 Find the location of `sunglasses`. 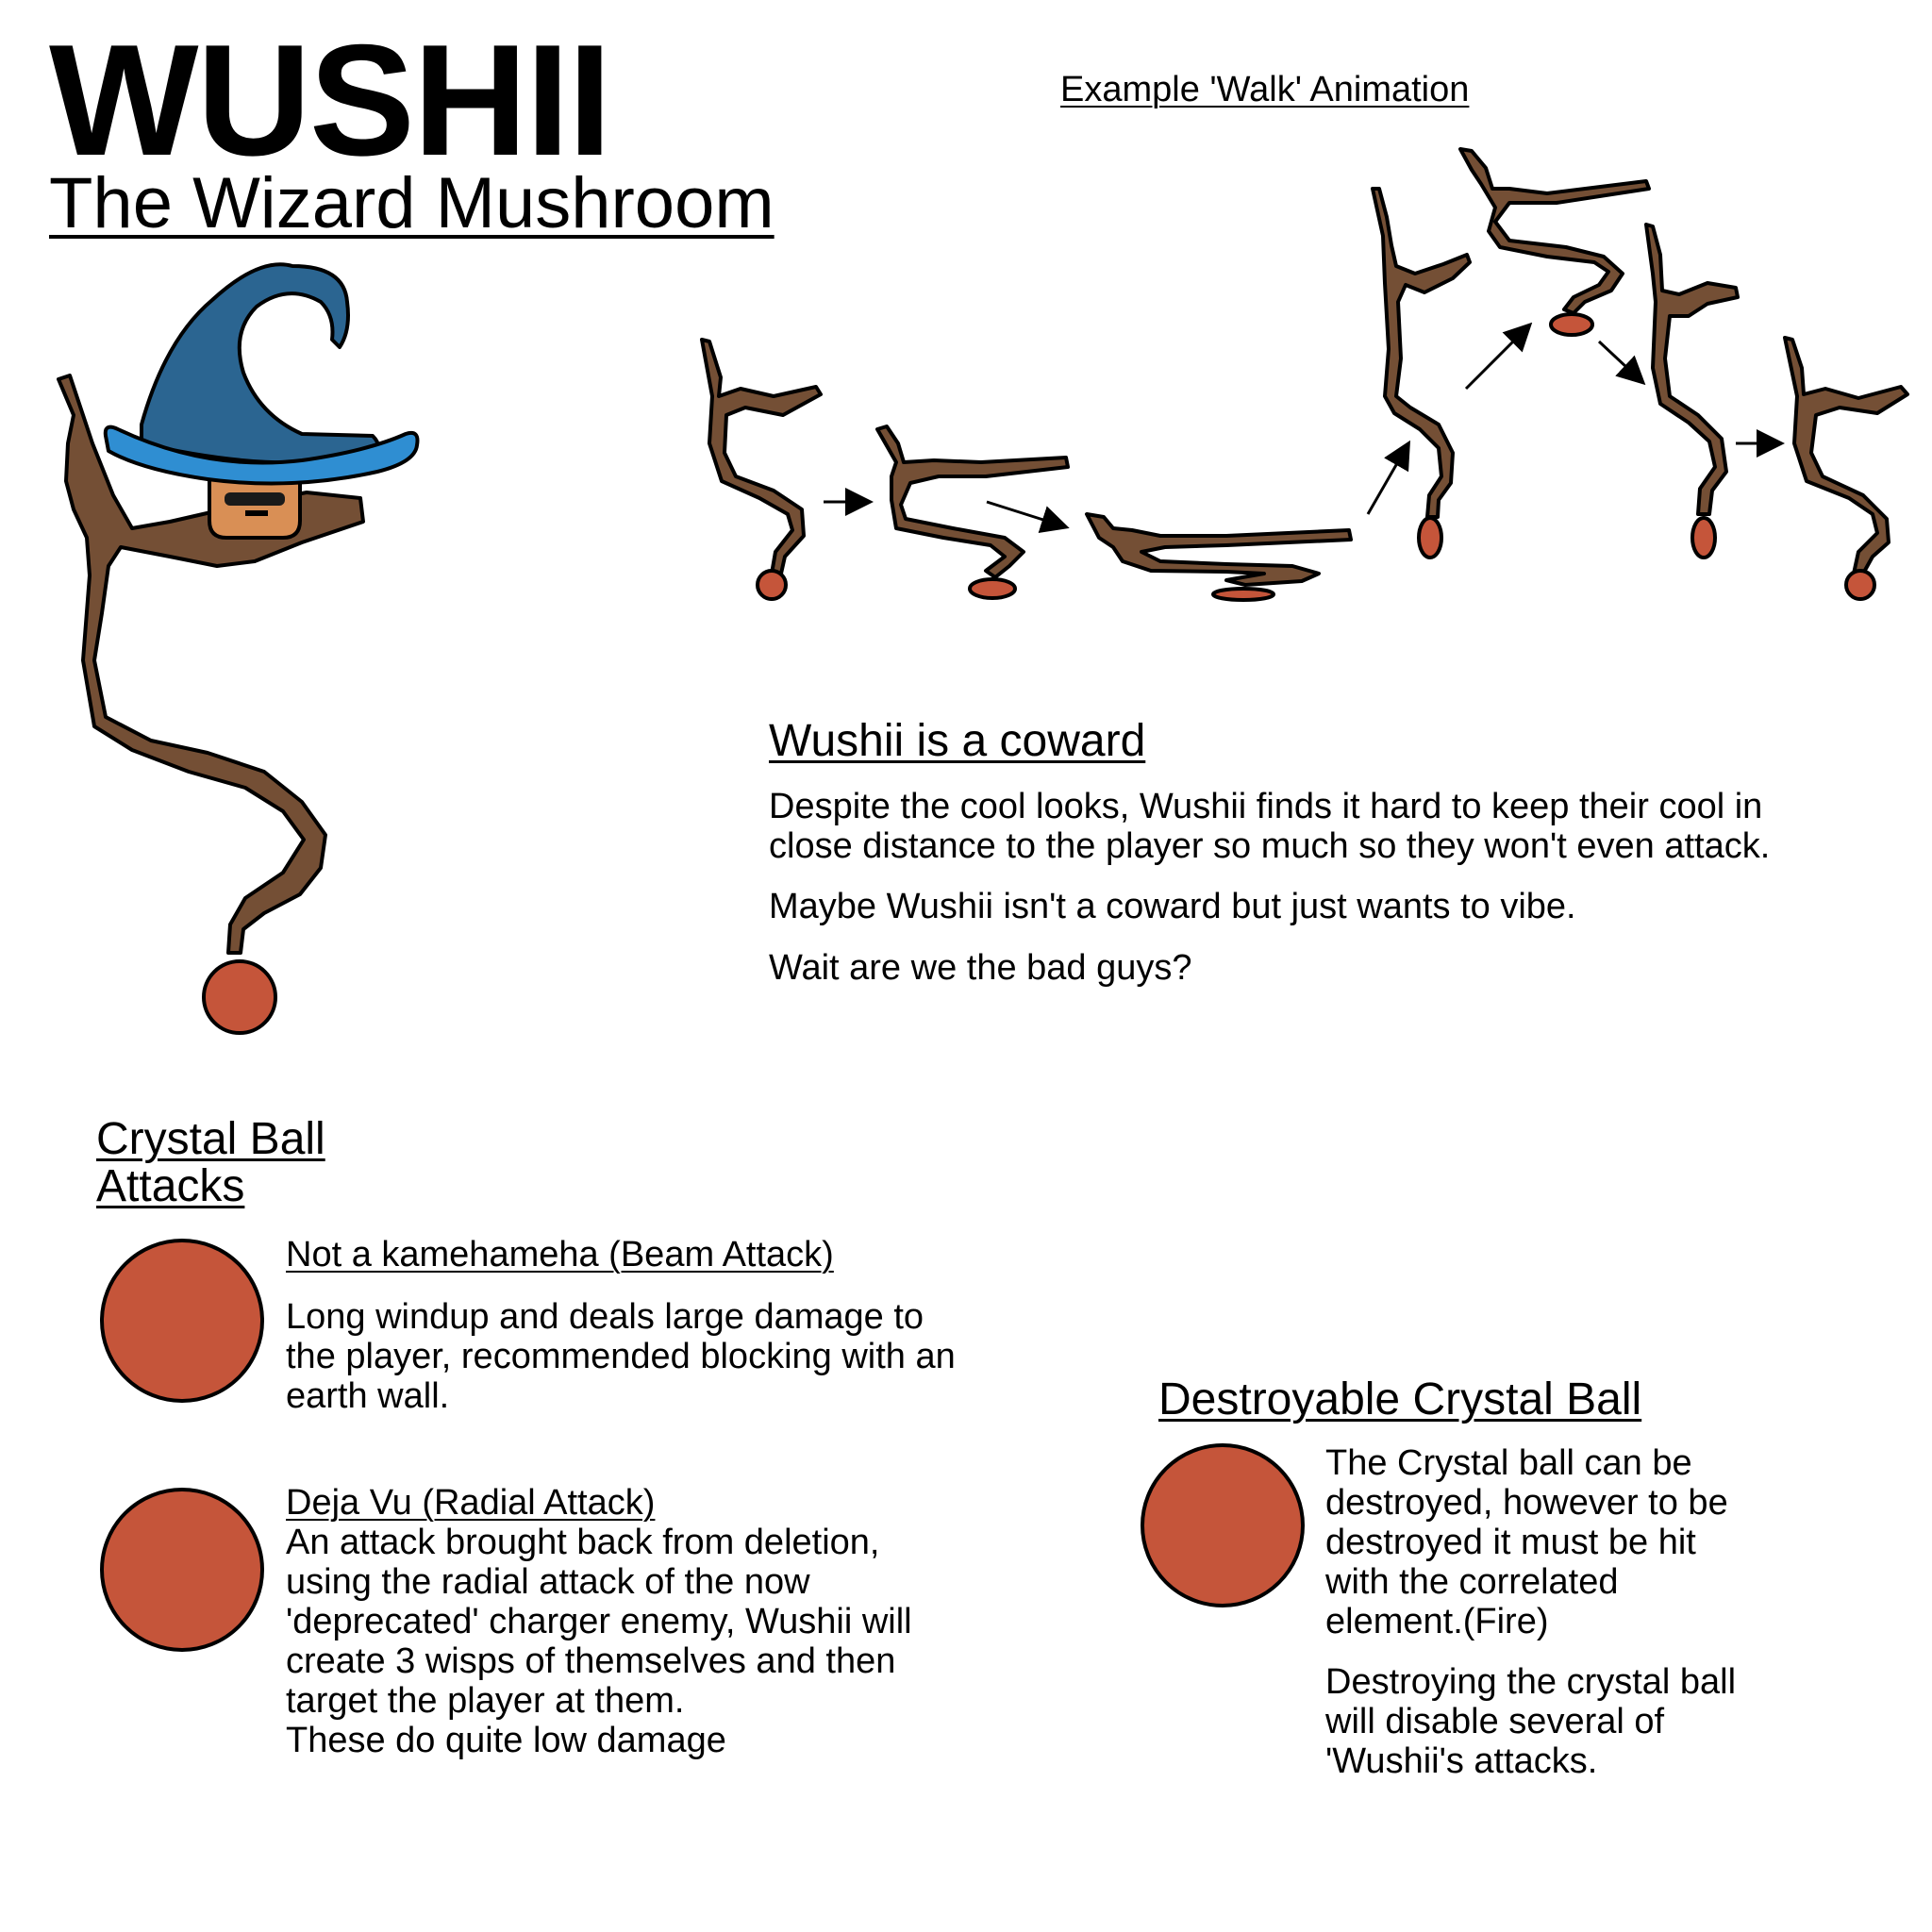

sunglasses is located at coordinates (255, 499).